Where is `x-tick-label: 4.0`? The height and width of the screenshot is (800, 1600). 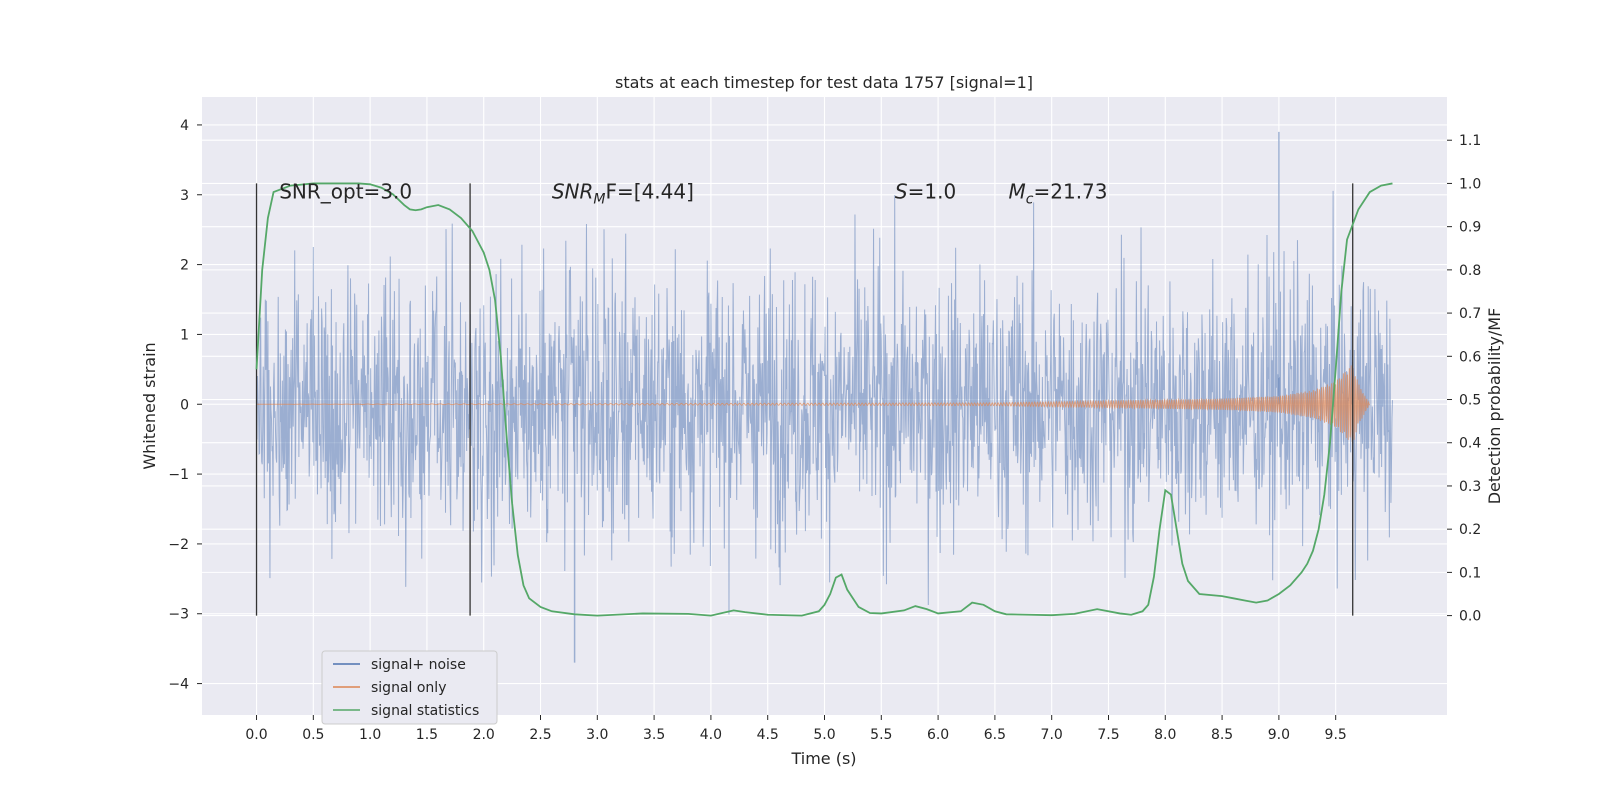 x-tick-label: 4.0 is located at coordinates (711, 735).